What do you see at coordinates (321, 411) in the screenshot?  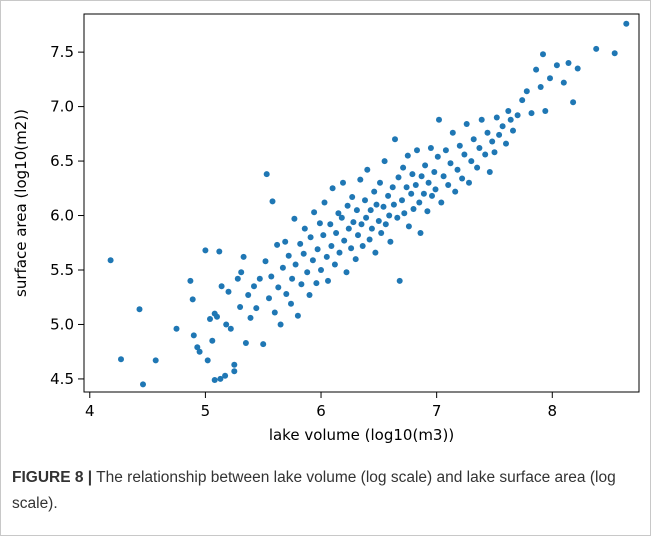 I see `x-tick-label: 6` at bounding box center [321, 411].